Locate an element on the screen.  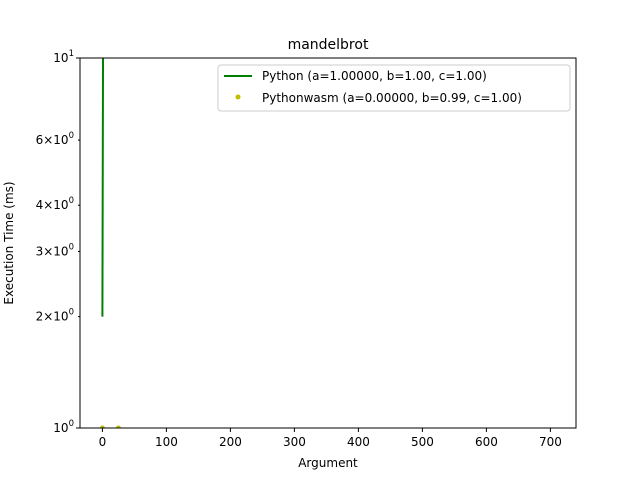
legend-box is located at coordinates (394, 88).